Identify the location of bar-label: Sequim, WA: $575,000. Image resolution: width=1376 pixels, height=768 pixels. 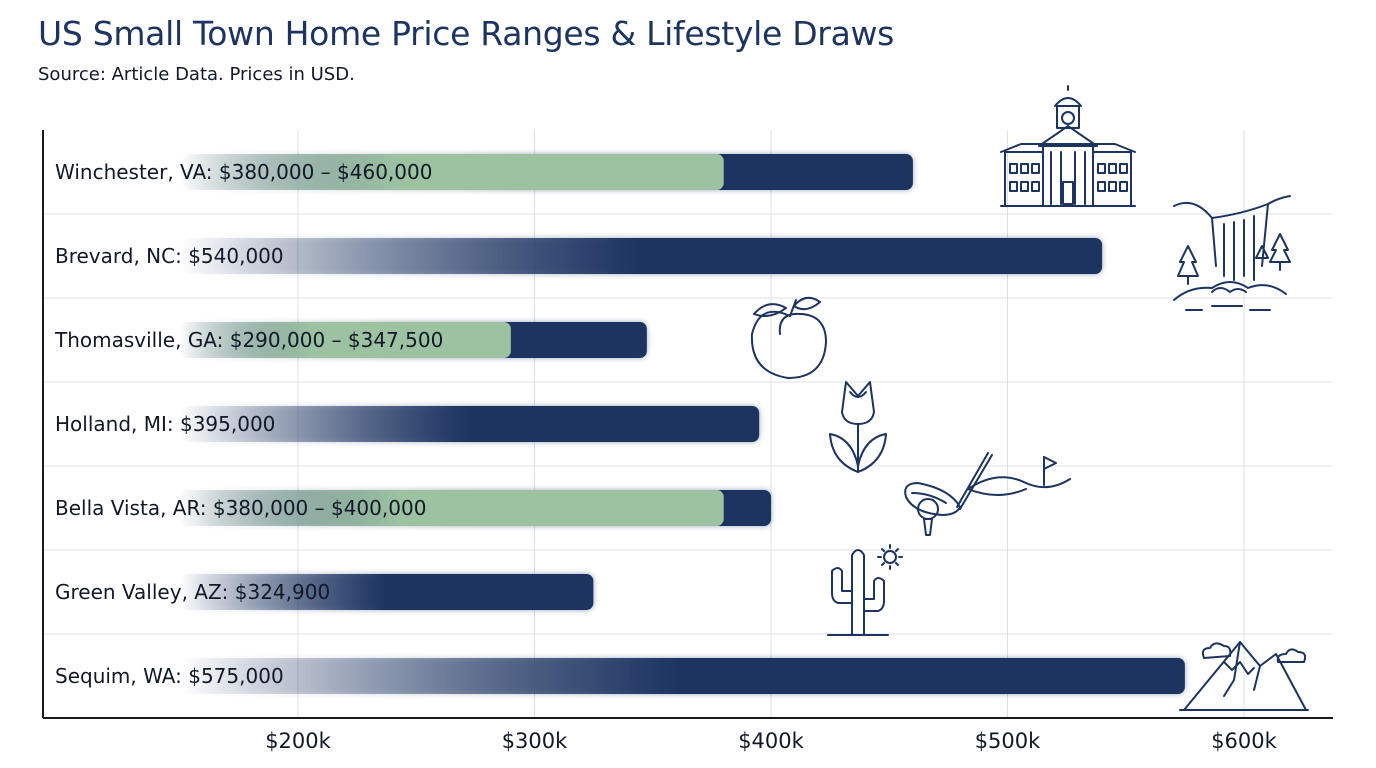
(169, 676).